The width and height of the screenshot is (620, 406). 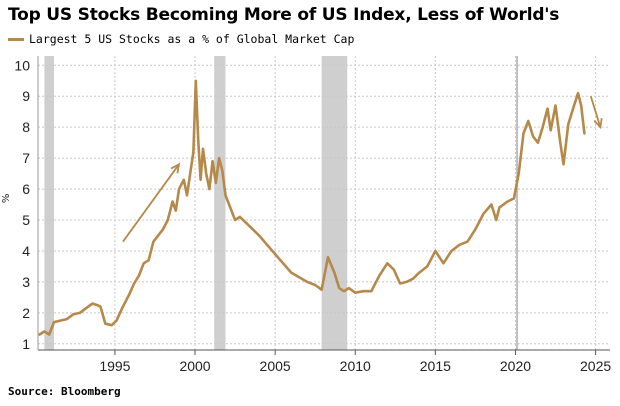 What do you see at coordinates (275, 366) in the screenshot?
I see `x-tick-label: 2005` at bounding box center [275, 366].